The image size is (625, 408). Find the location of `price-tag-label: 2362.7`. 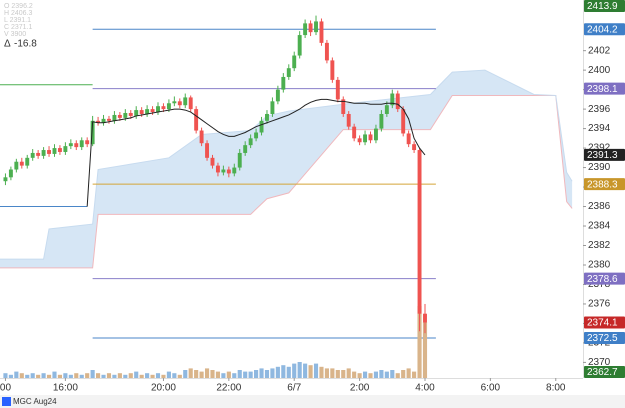

price-tag-label: 2362.7 is located at coordinates (602, 372).